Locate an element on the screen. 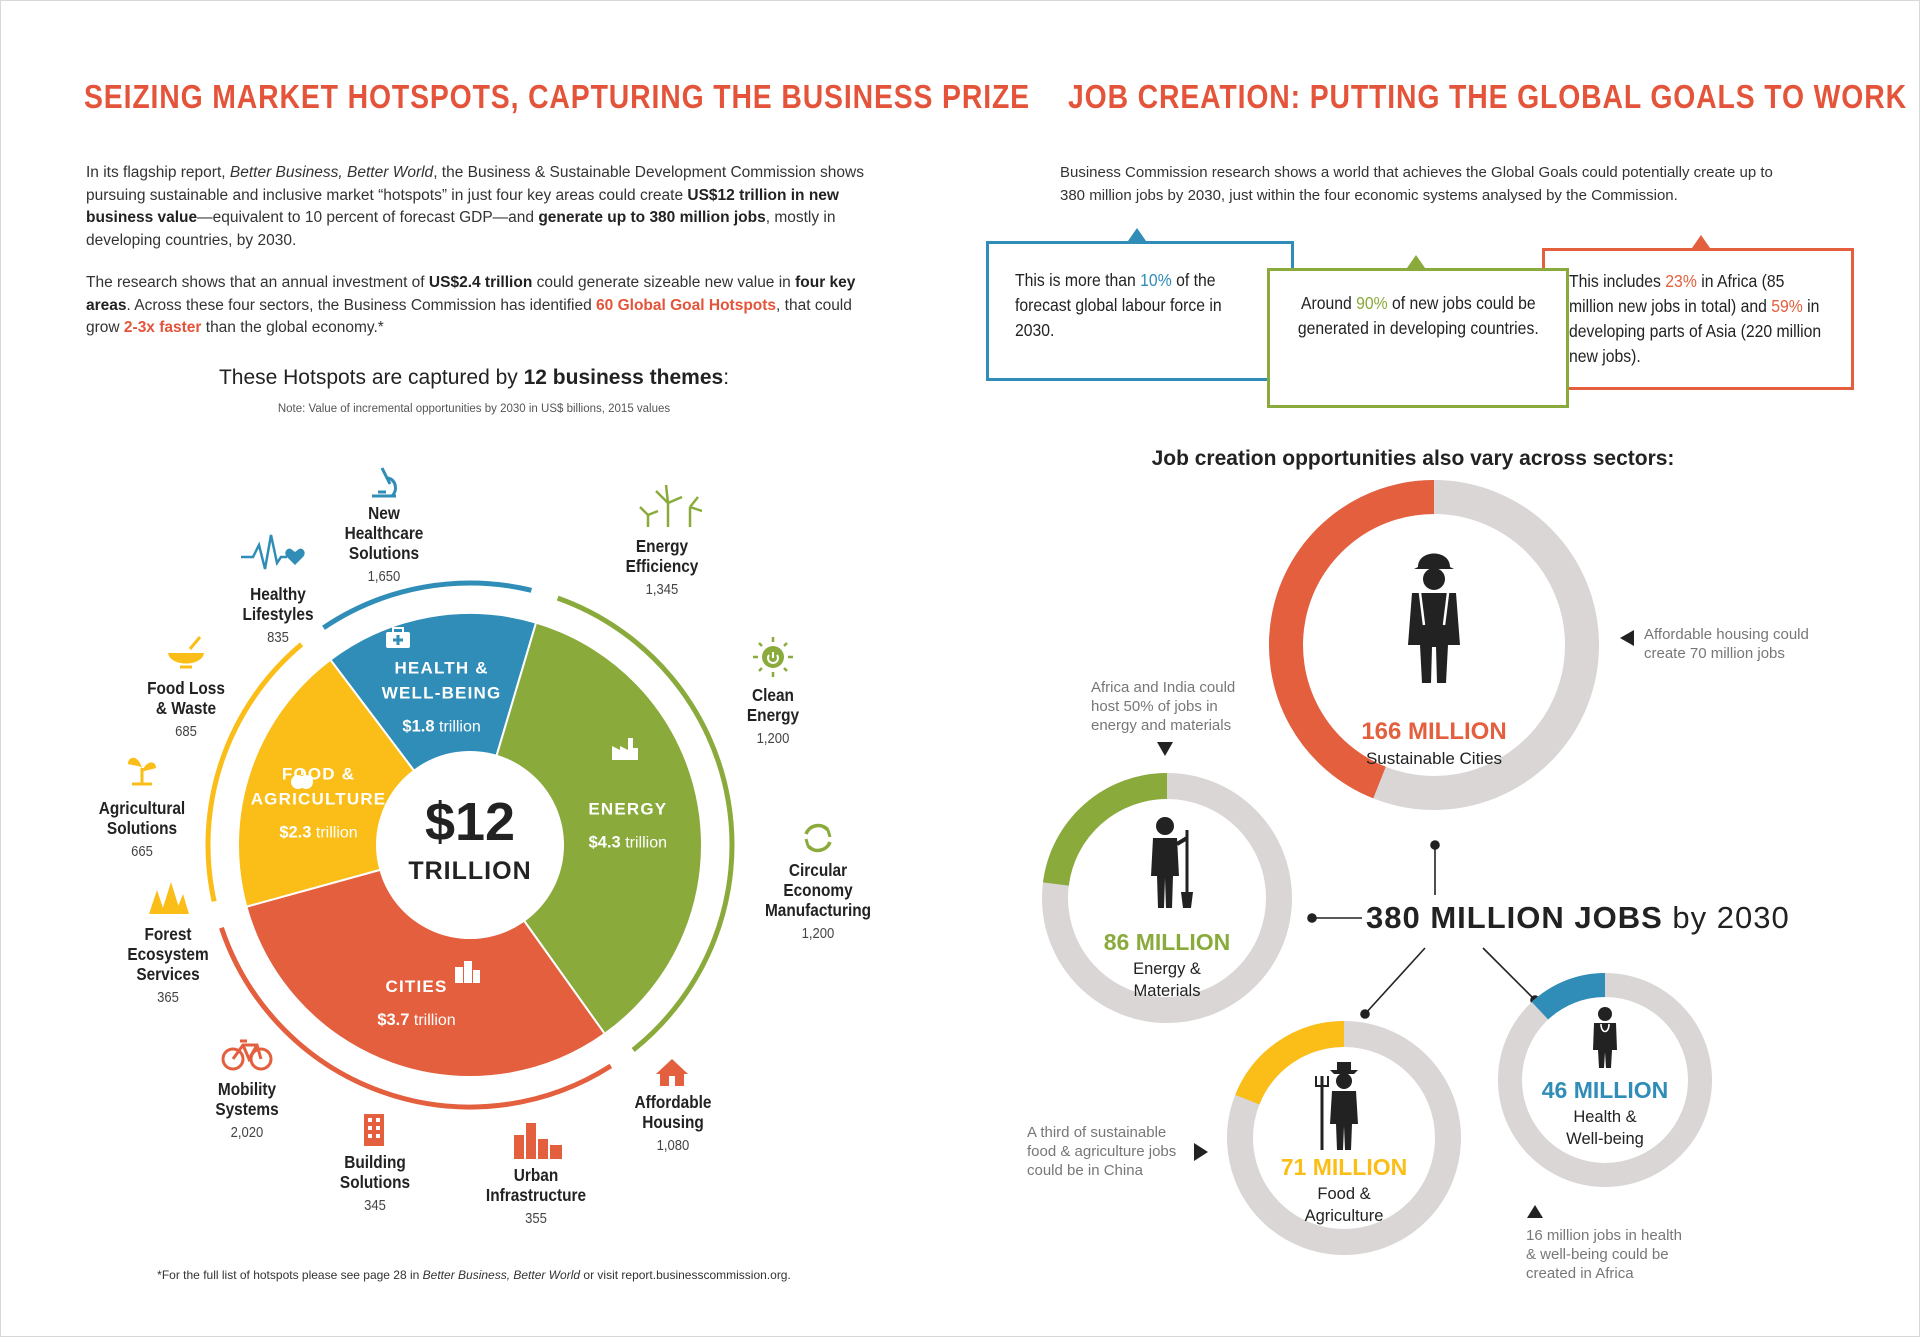 The width and height of the screenshot is (1920, 1337). segment-icons is located at coordinates (464, 805).